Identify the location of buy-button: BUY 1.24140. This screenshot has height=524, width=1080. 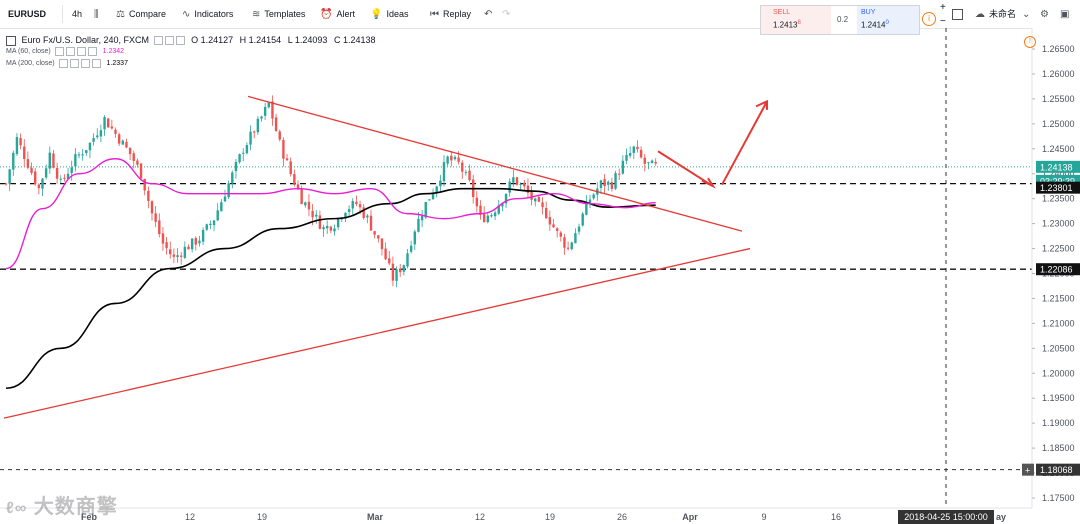
(888, 20).